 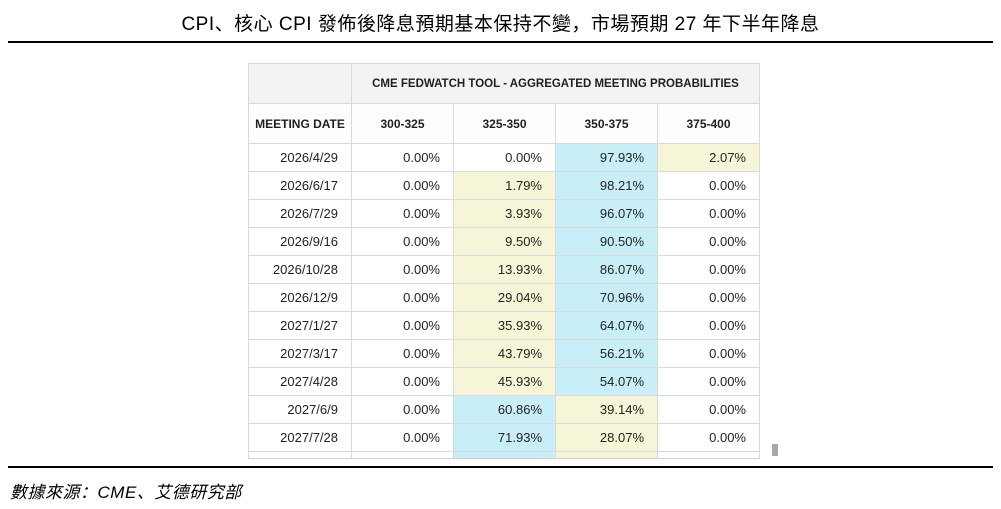 What do you see at coordinates (300, 353) in the screenshot?
I see `meeting-date-cell: 2027/3/17` at bounding box center [300, 353].